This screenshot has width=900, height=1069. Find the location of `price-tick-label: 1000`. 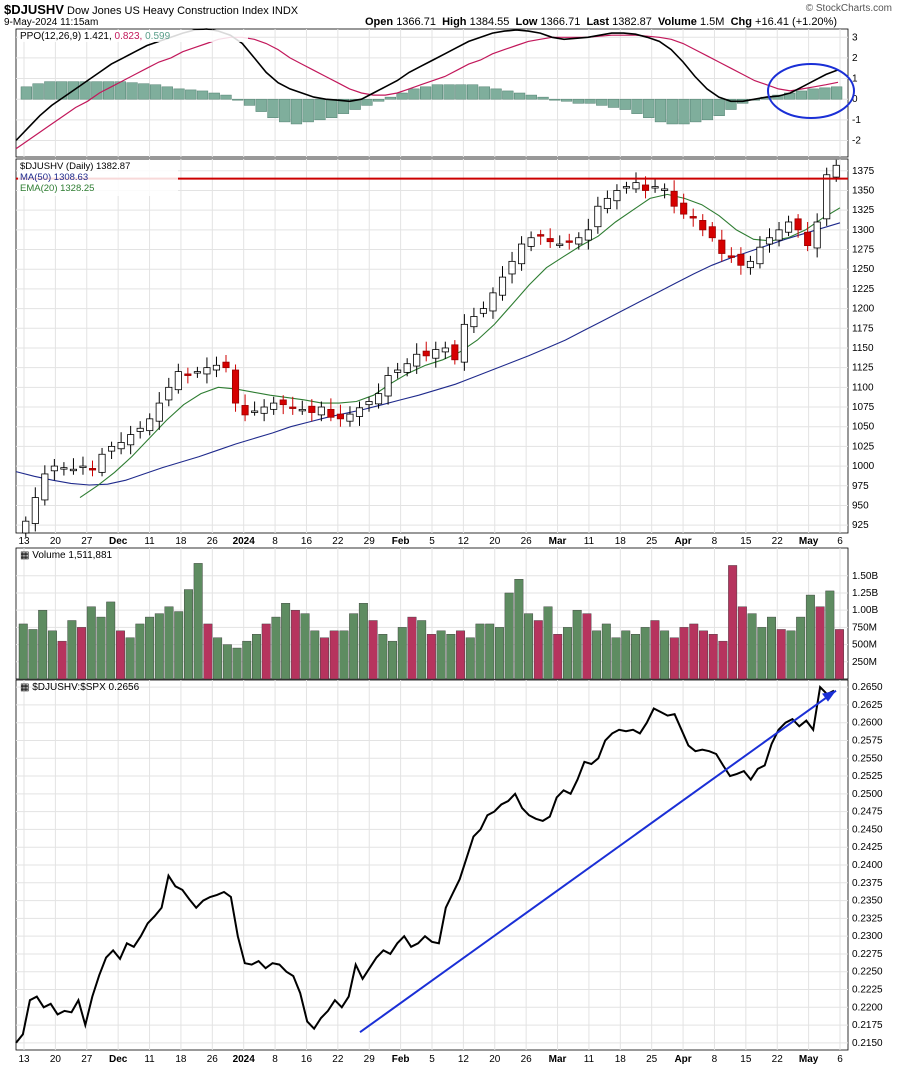

price-tick-label: 1000 is located at coordinates (863, 466).